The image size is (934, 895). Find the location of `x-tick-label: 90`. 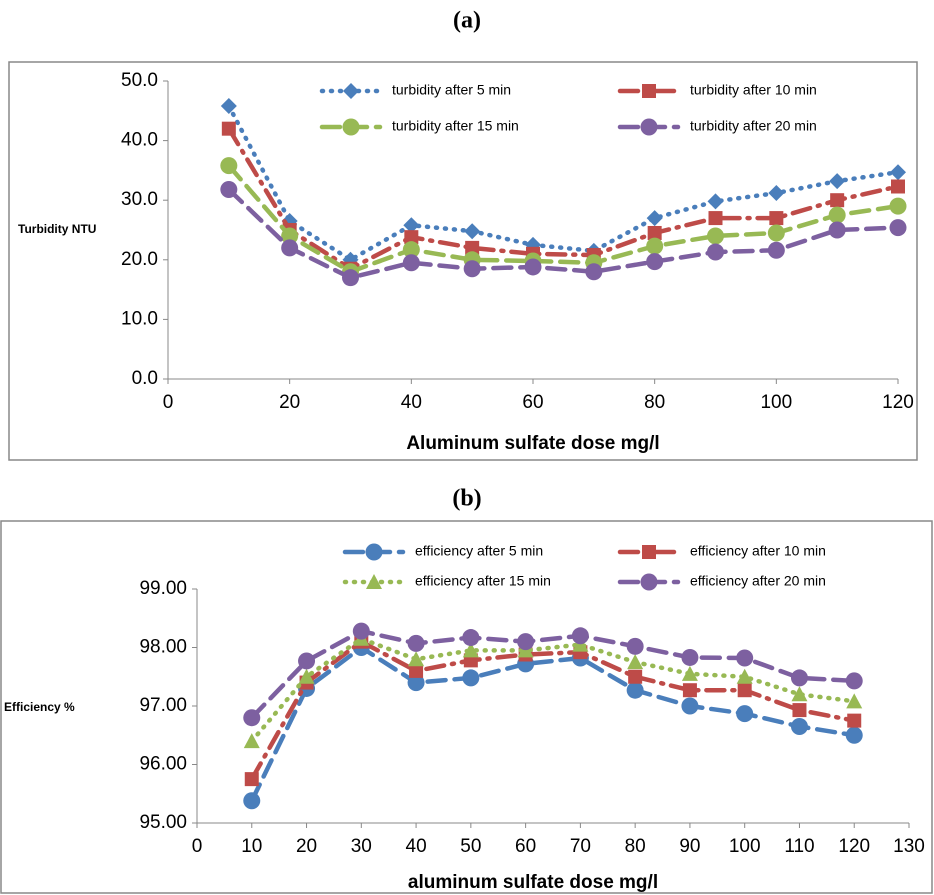

x-tick-label: 90 is located at coordinates (689, 846).